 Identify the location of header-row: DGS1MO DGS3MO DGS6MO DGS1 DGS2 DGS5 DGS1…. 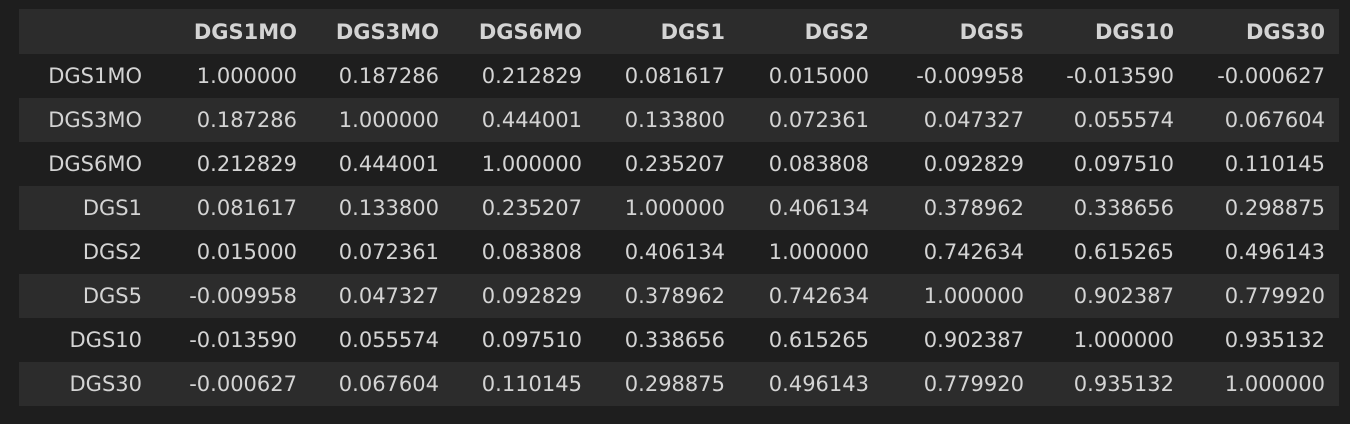
(679, 31).